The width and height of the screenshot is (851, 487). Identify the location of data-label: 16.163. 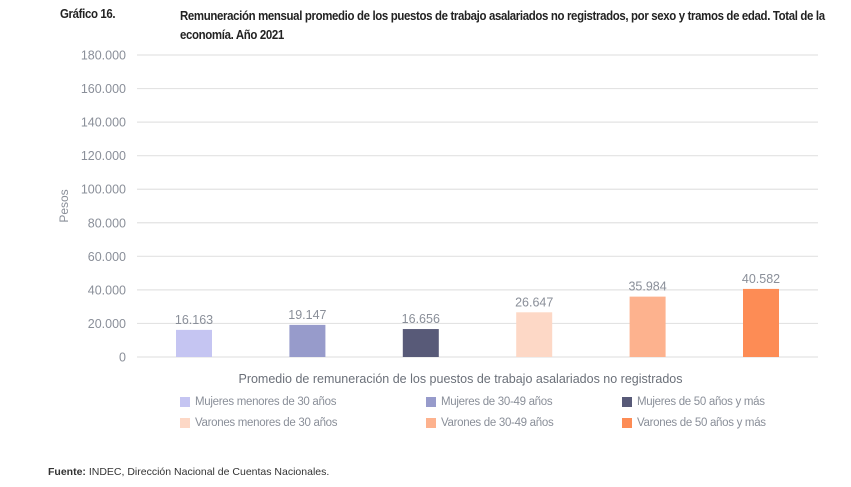
(194, 320).